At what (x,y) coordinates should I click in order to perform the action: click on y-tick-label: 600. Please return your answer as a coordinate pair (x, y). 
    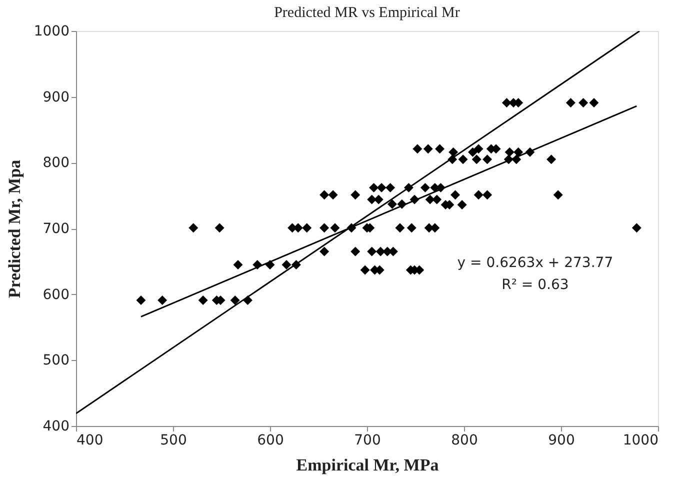
    Looking at the image, I should click on (56, 294).